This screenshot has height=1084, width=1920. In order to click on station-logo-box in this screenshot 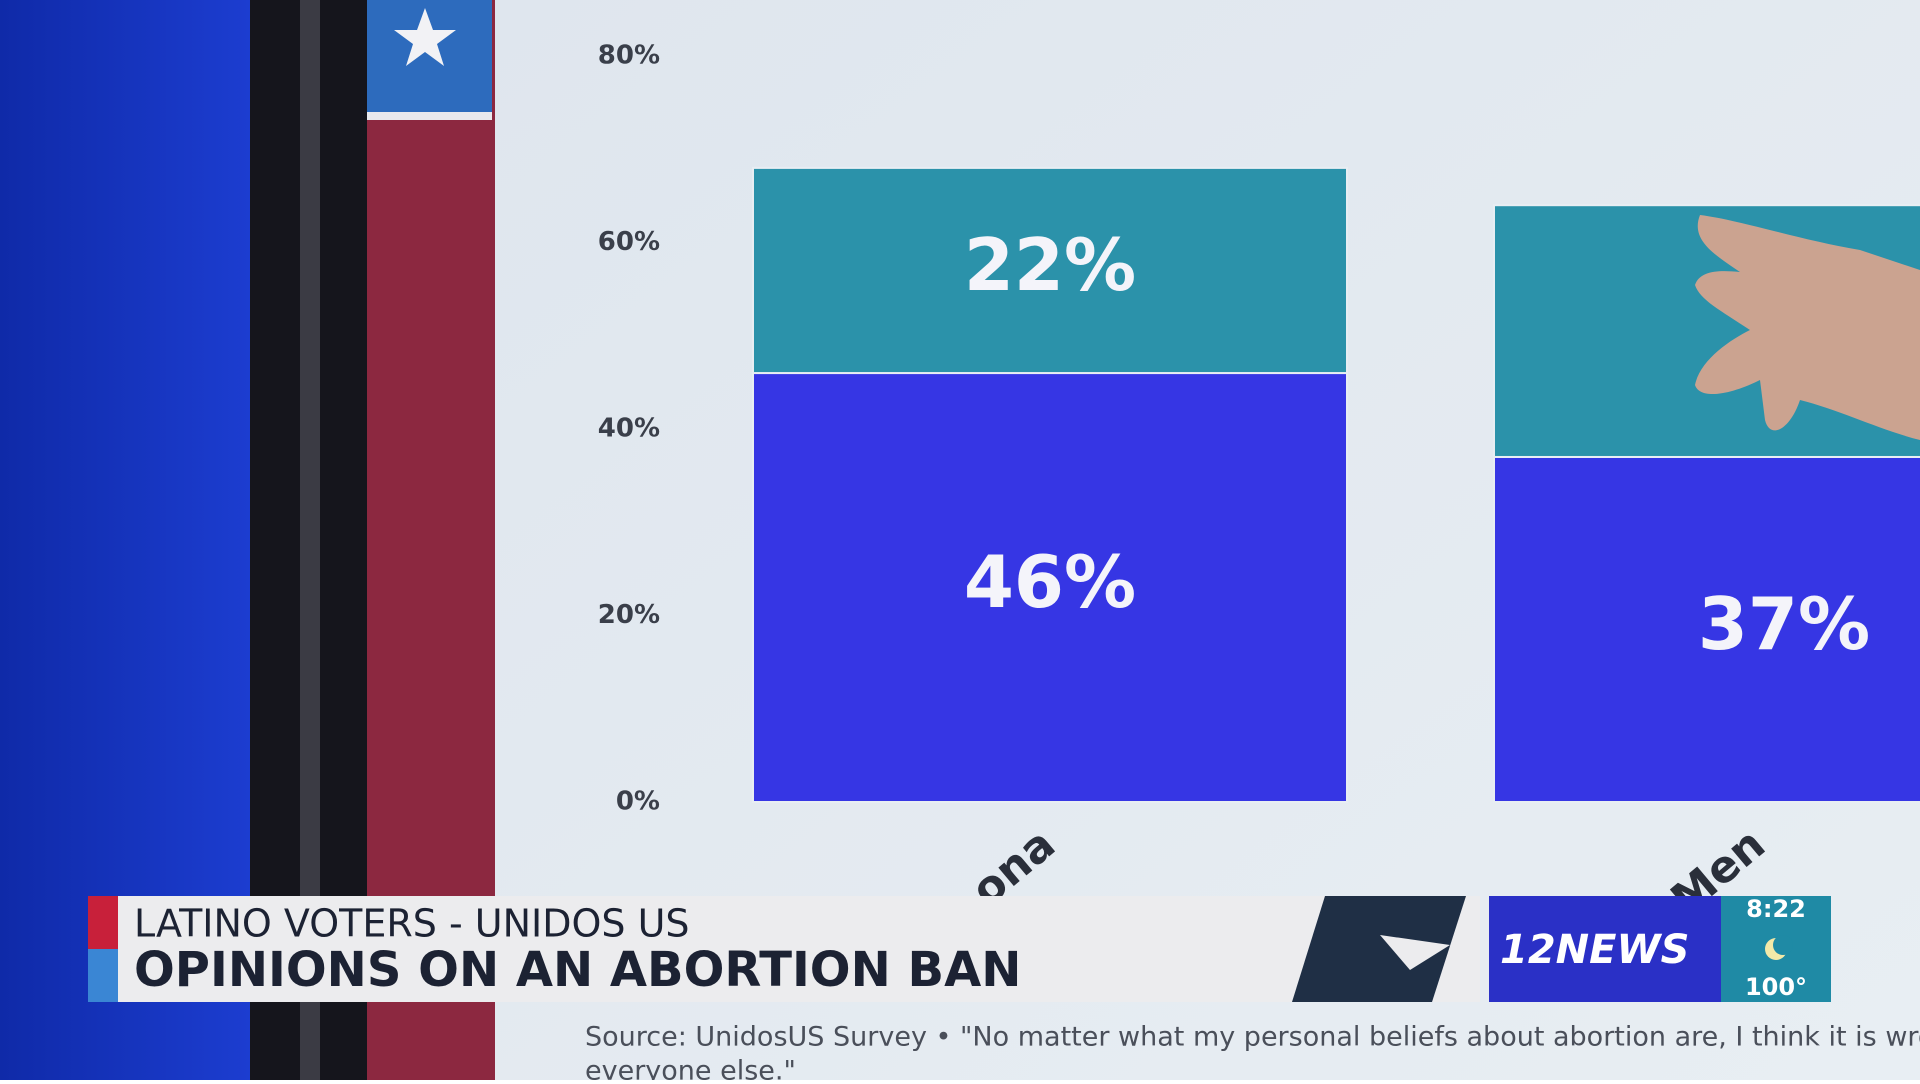, I will do `click(1605, 949)`.